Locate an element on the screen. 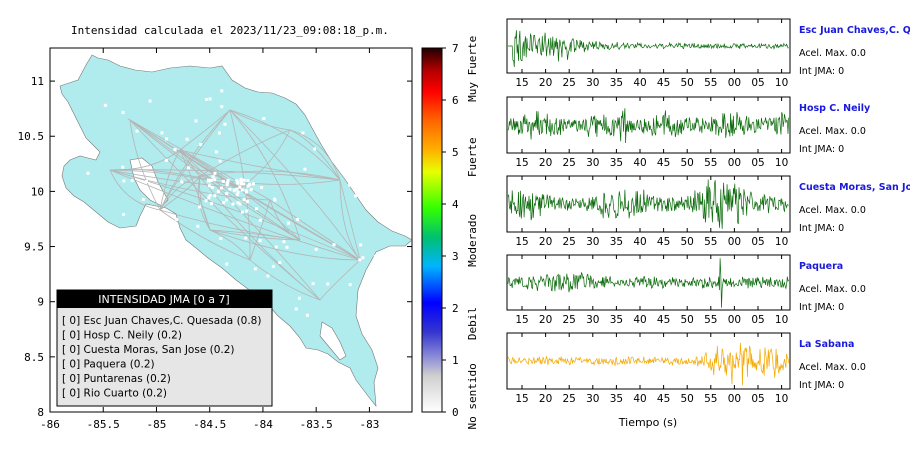 Image resolution: width=910 pixels, height=464 pixels. colorbar-gradient is located at coordinates (432, 230).